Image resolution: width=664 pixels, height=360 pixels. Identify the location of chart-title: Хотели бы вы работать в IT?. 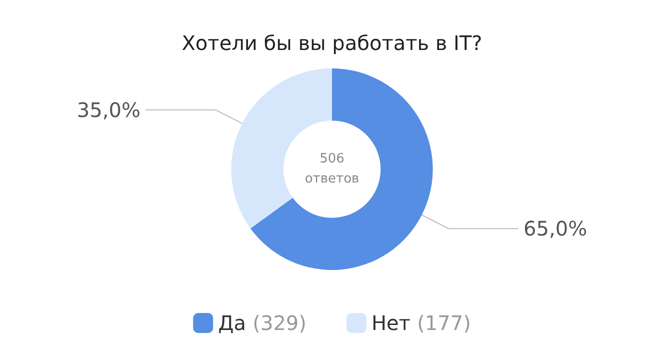
(332, 43).